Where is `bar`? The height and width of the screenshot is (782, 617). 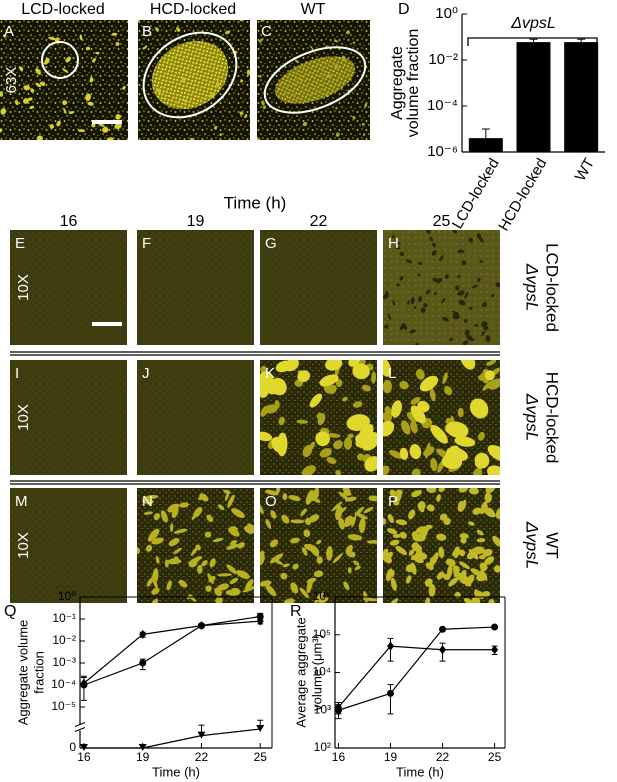
bar is located at coordinates (533, 97).